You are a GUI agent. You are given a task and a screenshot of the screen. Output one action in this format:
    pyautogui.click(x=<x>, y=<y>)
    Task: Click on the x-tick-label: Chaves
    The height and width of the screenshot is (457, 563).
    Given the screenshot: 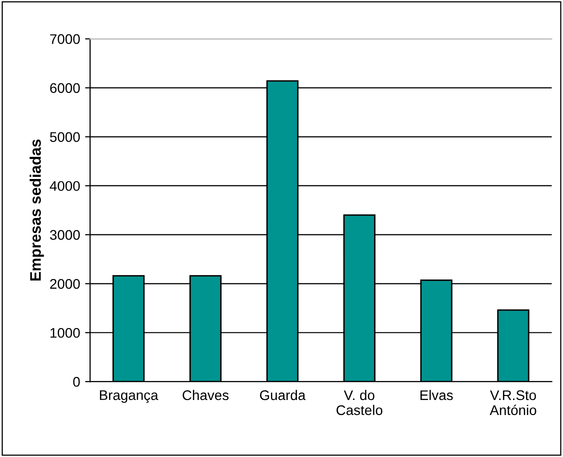 What is the action you would take?
    pyautogui.click(x=205, y=395)
    